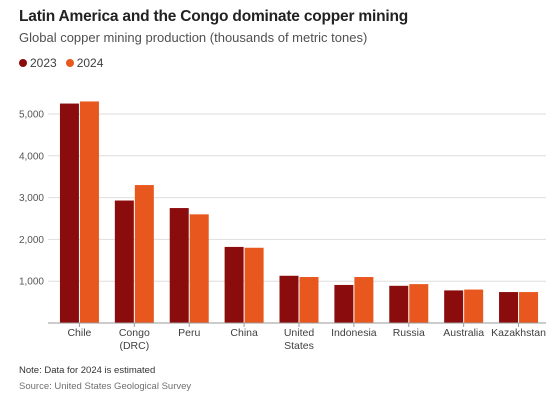  Describe the element at coordinates (69, 63) in the screenshot. I see `legend-swatch-2024` at that location.